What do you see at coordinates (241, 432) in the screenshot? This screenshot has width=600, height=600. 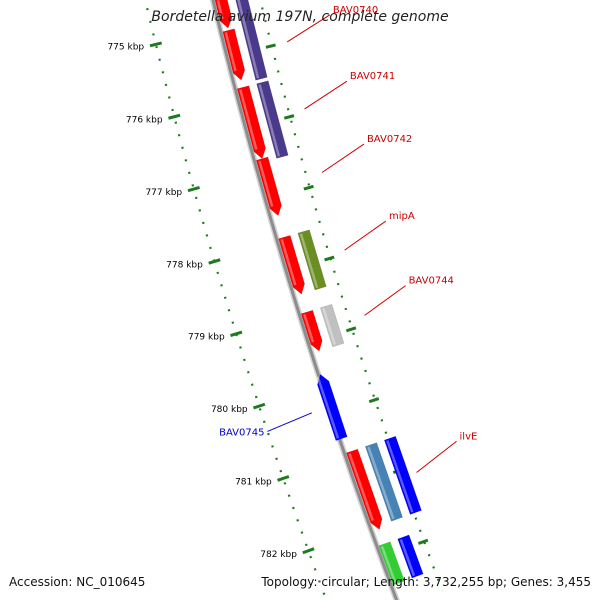 I see `gene-label: BAV0745` at bounding box center [241, 432].